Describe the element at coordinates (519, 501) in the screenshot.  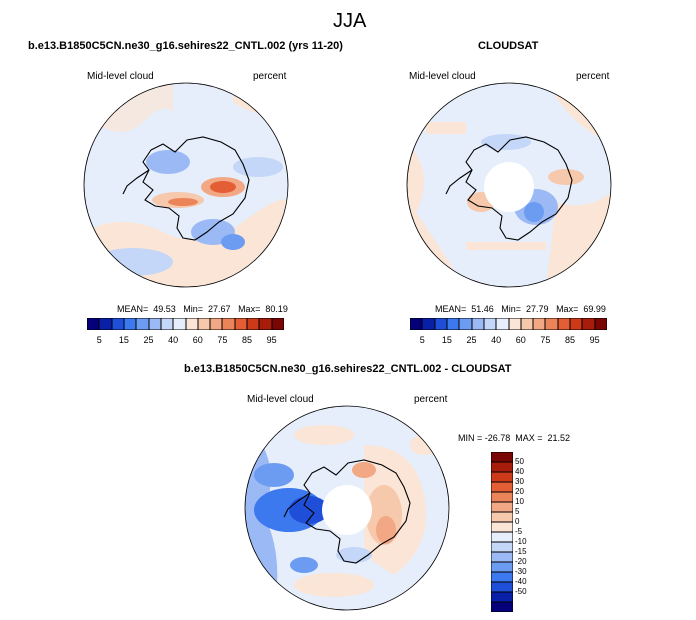
I see `colorbar-tick-label: 10` at that location.